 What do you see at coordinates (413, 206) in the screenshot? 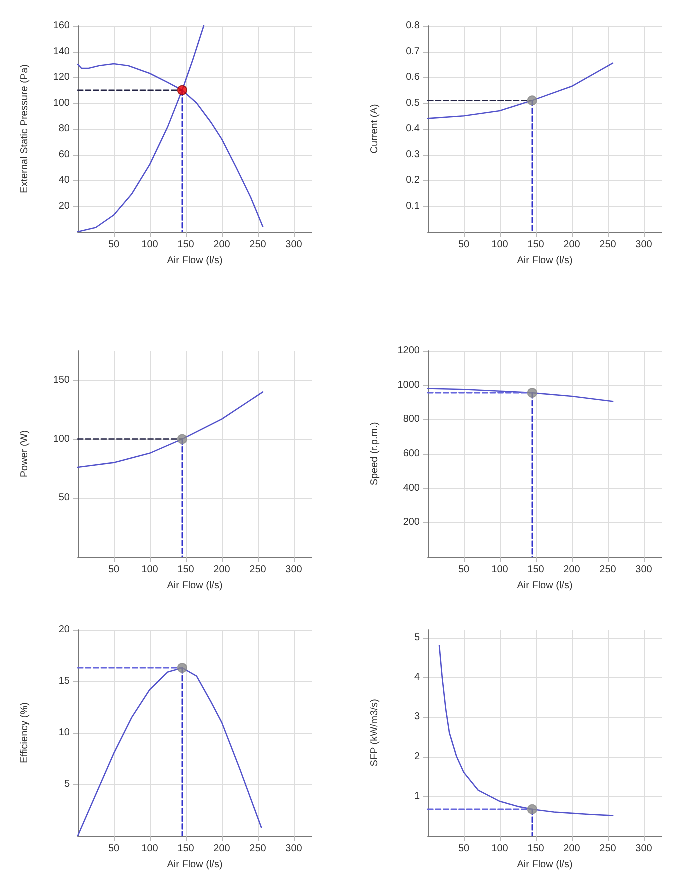
I see `y-tick-label: 0.1` at bounding box center [413, 206].